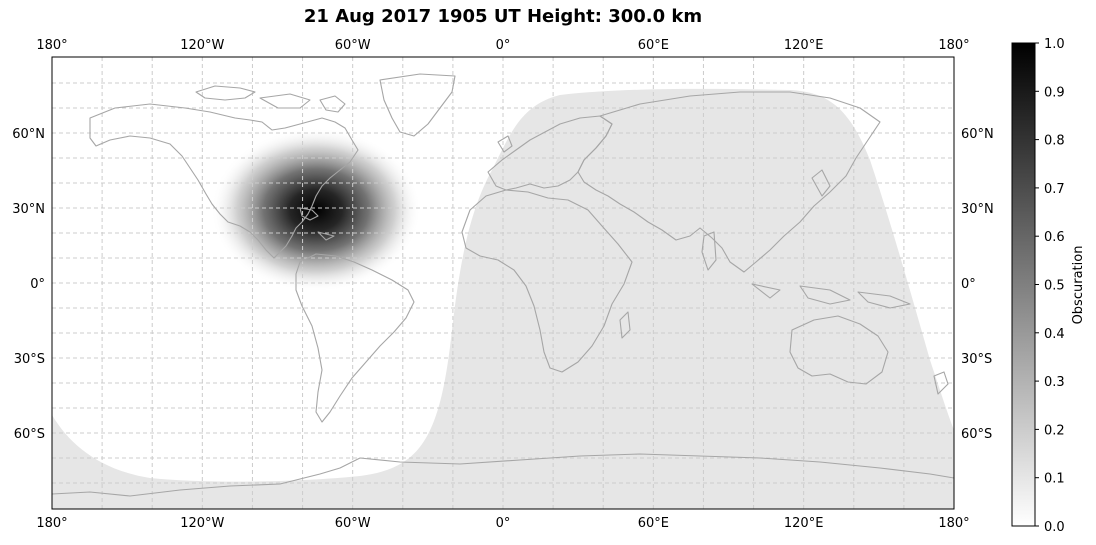  Describe the element at coordinates (355, 338) in the screenshot. I see `south-america-coast` at that location.